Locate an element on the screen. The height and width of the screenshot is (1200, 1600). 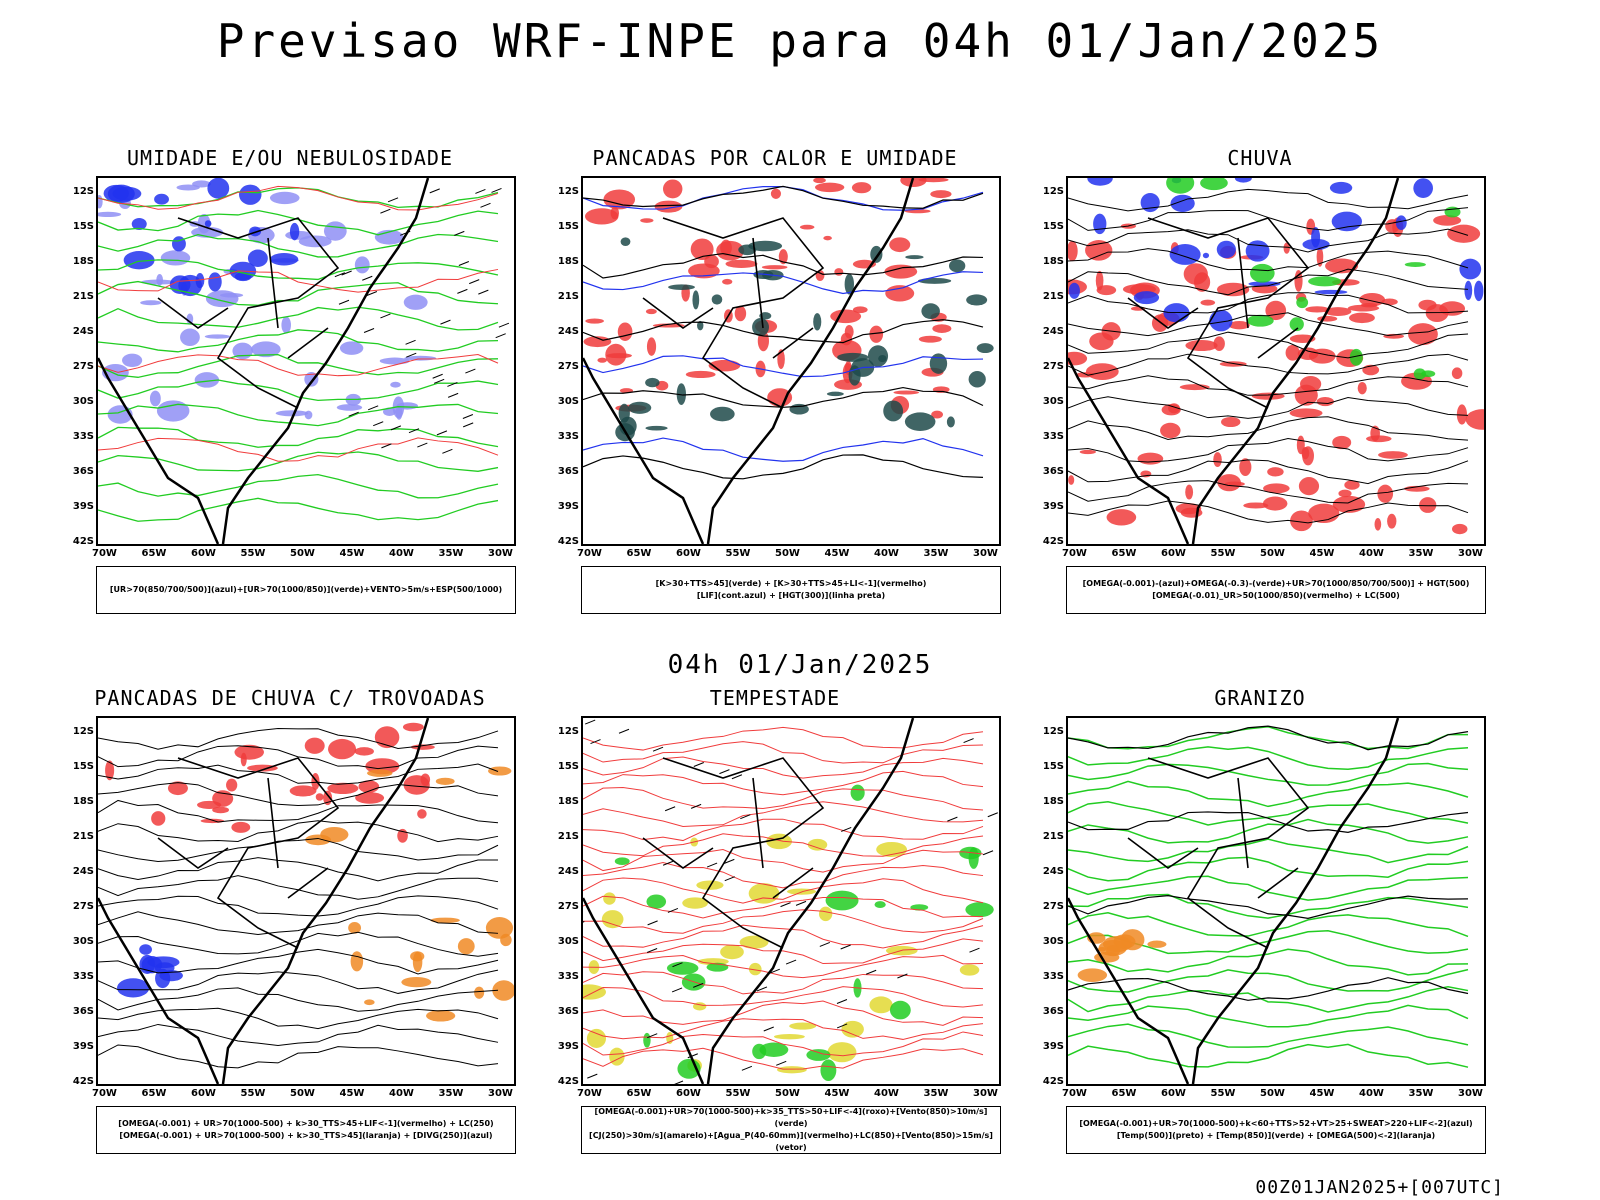
lat-tick-label: 36S is located at coordinates (83, 471).